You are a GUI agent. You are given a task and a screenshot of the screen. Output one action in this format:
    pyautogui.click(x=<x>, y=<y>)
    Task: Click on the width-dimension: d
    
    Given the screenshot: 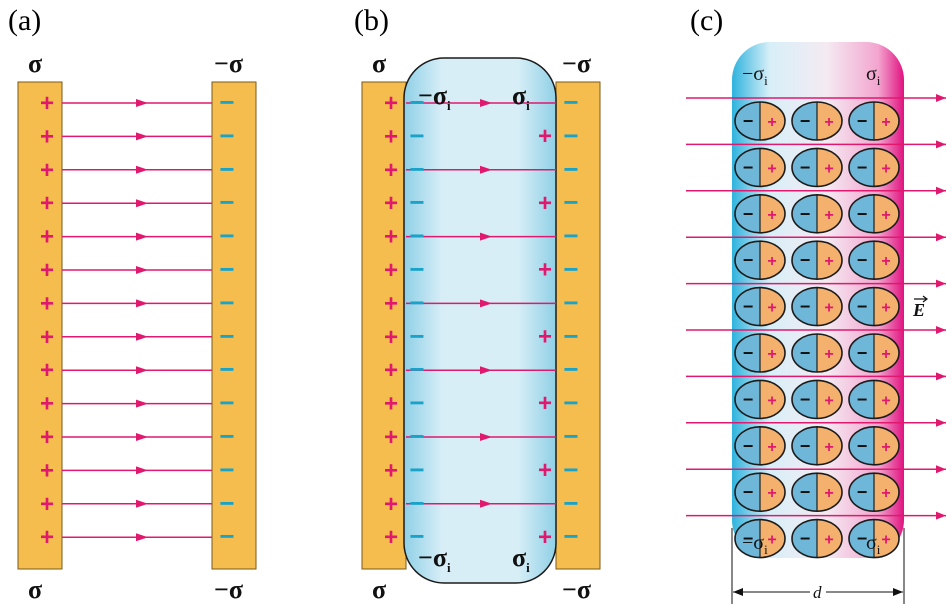 What is the action you would take?
    pyautogui.click(x=818, y=566)
    